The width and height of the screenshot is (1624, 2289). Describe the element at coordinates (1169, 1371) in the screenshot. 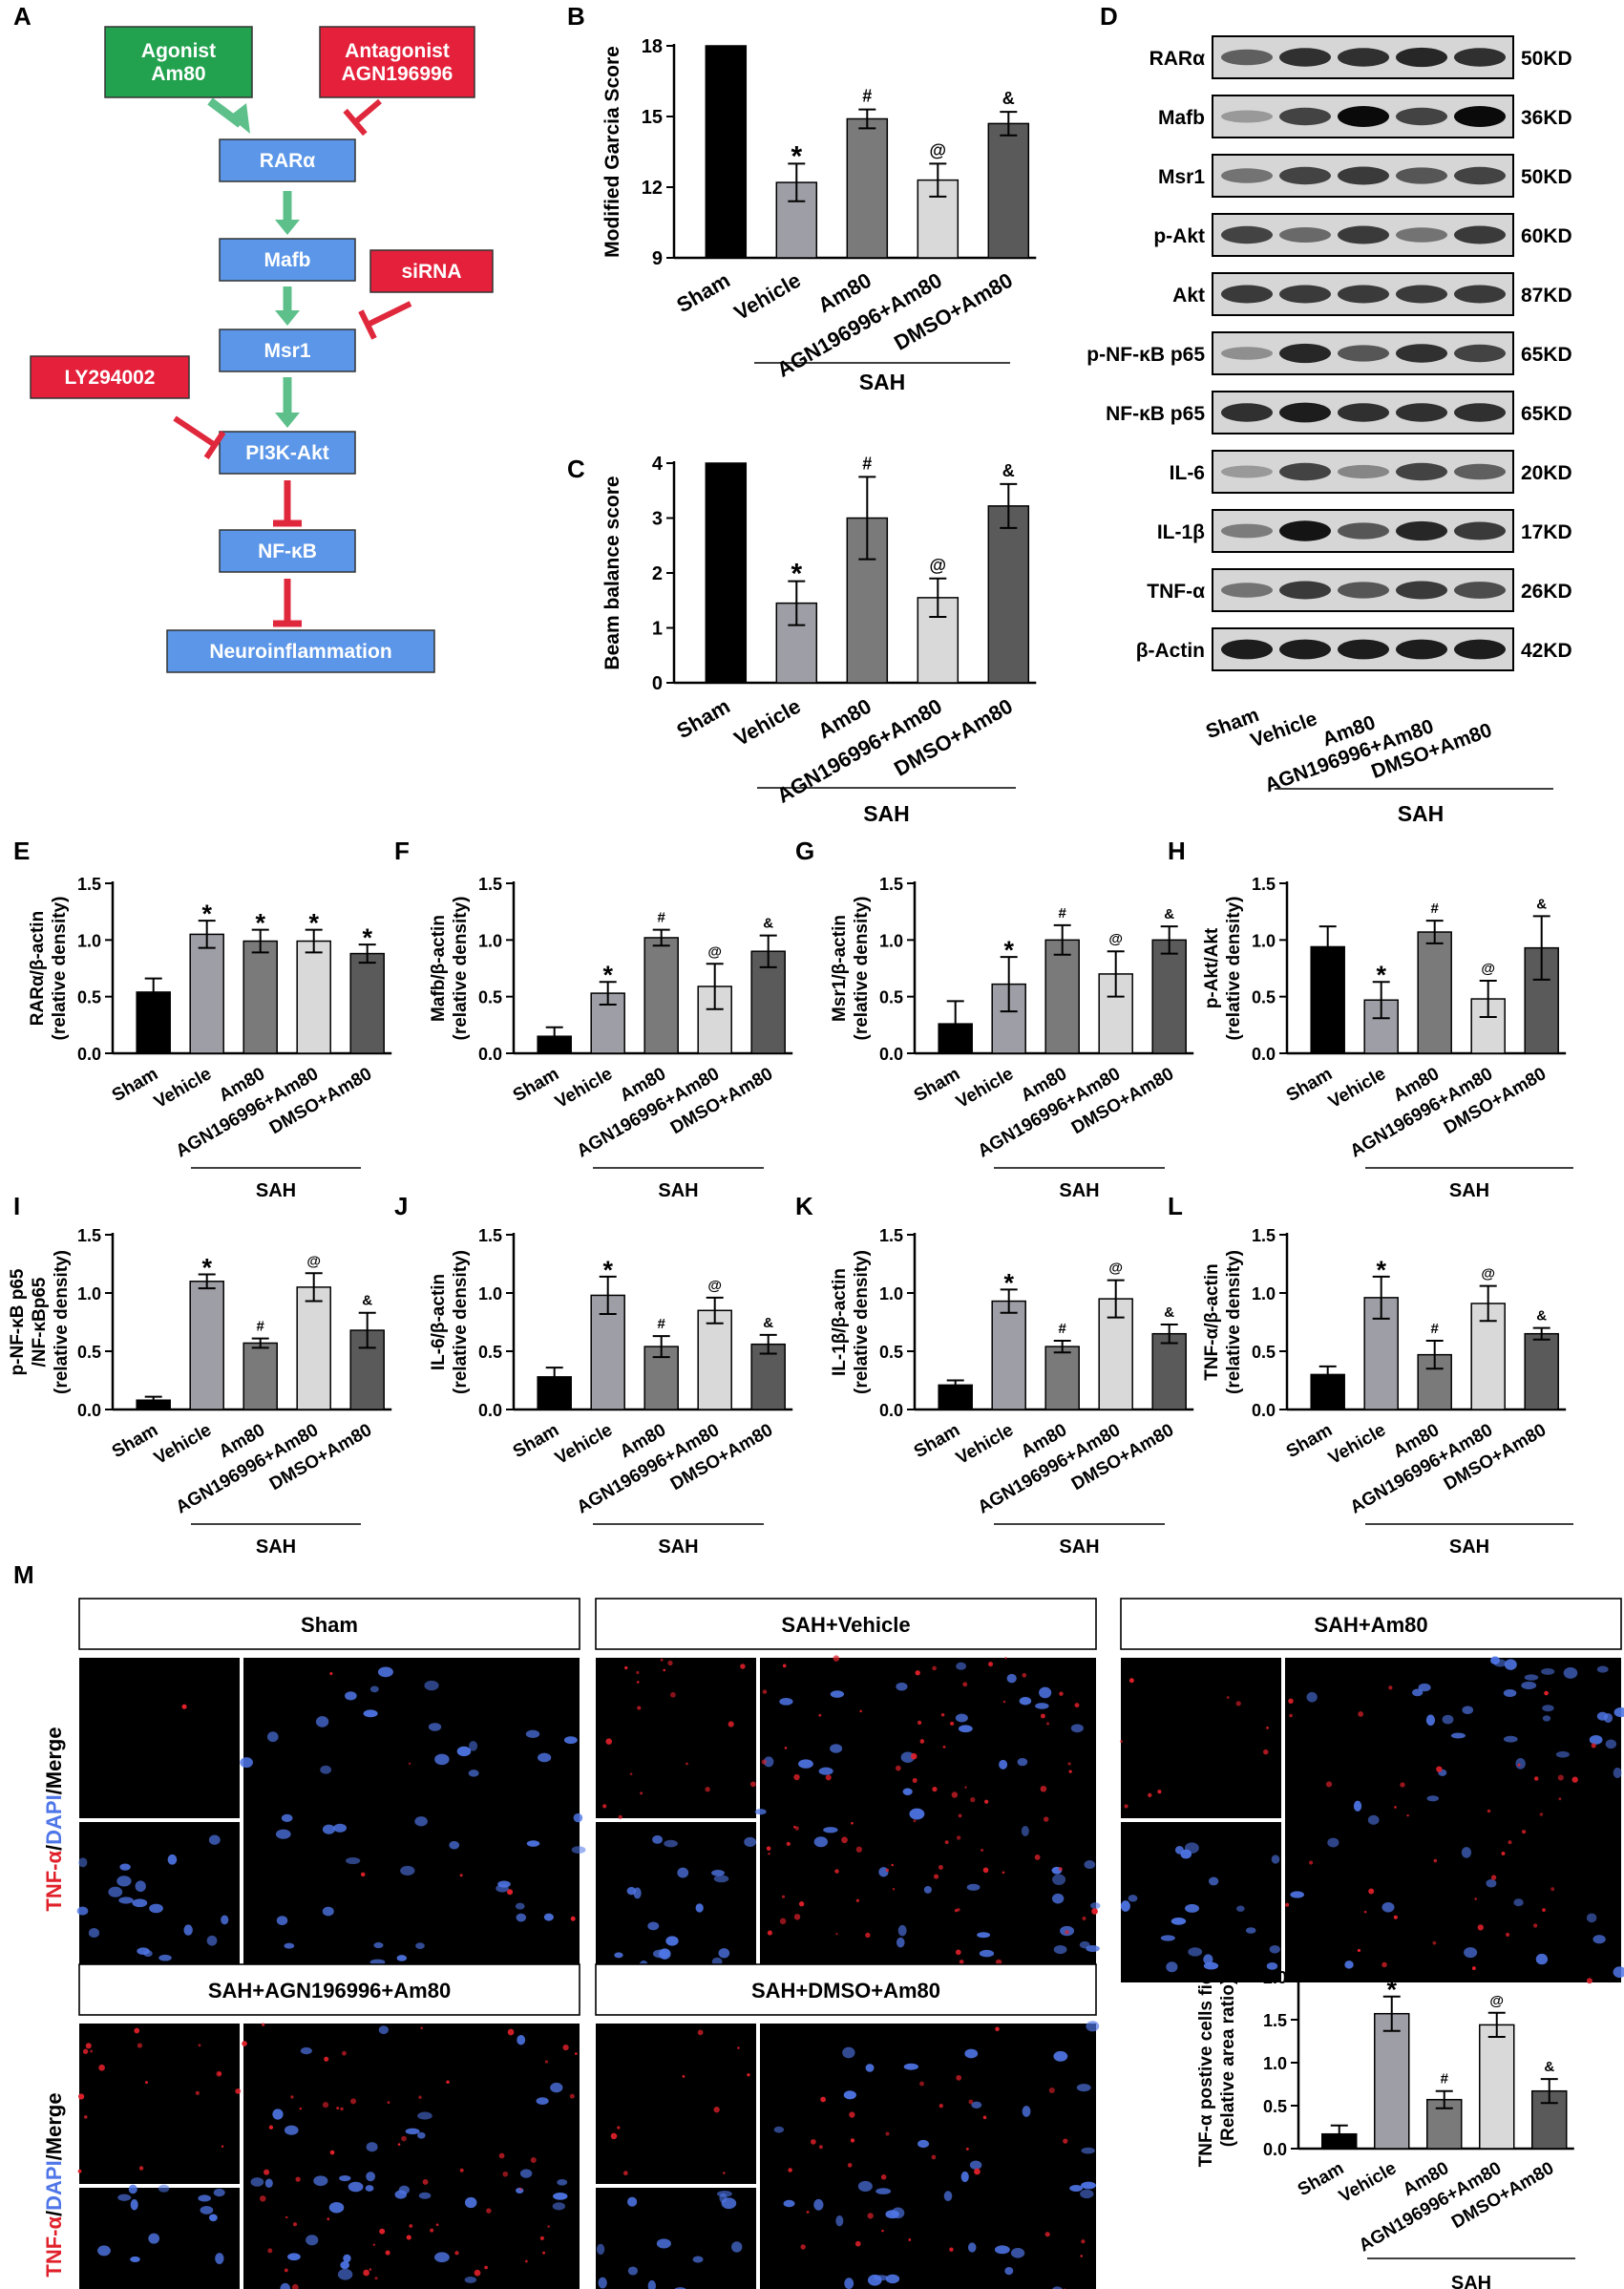

I see `bar-dmso-am80` at that location.